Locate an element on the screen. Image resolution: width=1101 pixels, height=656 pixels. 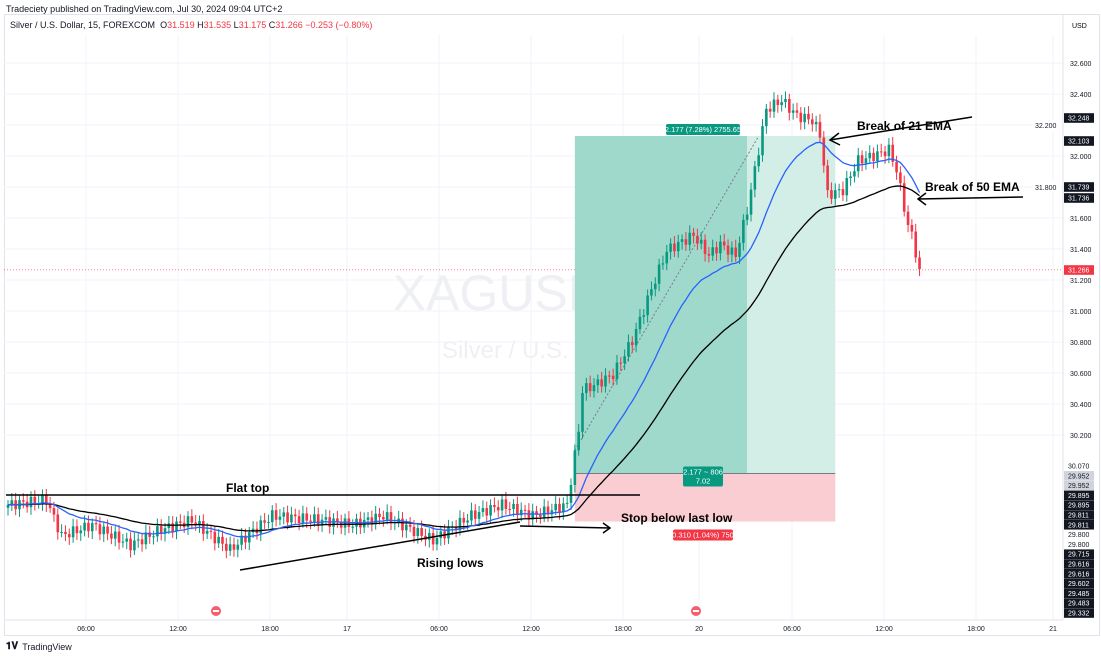
price-tag: 29.952 is located at coordinates (1079, 486).